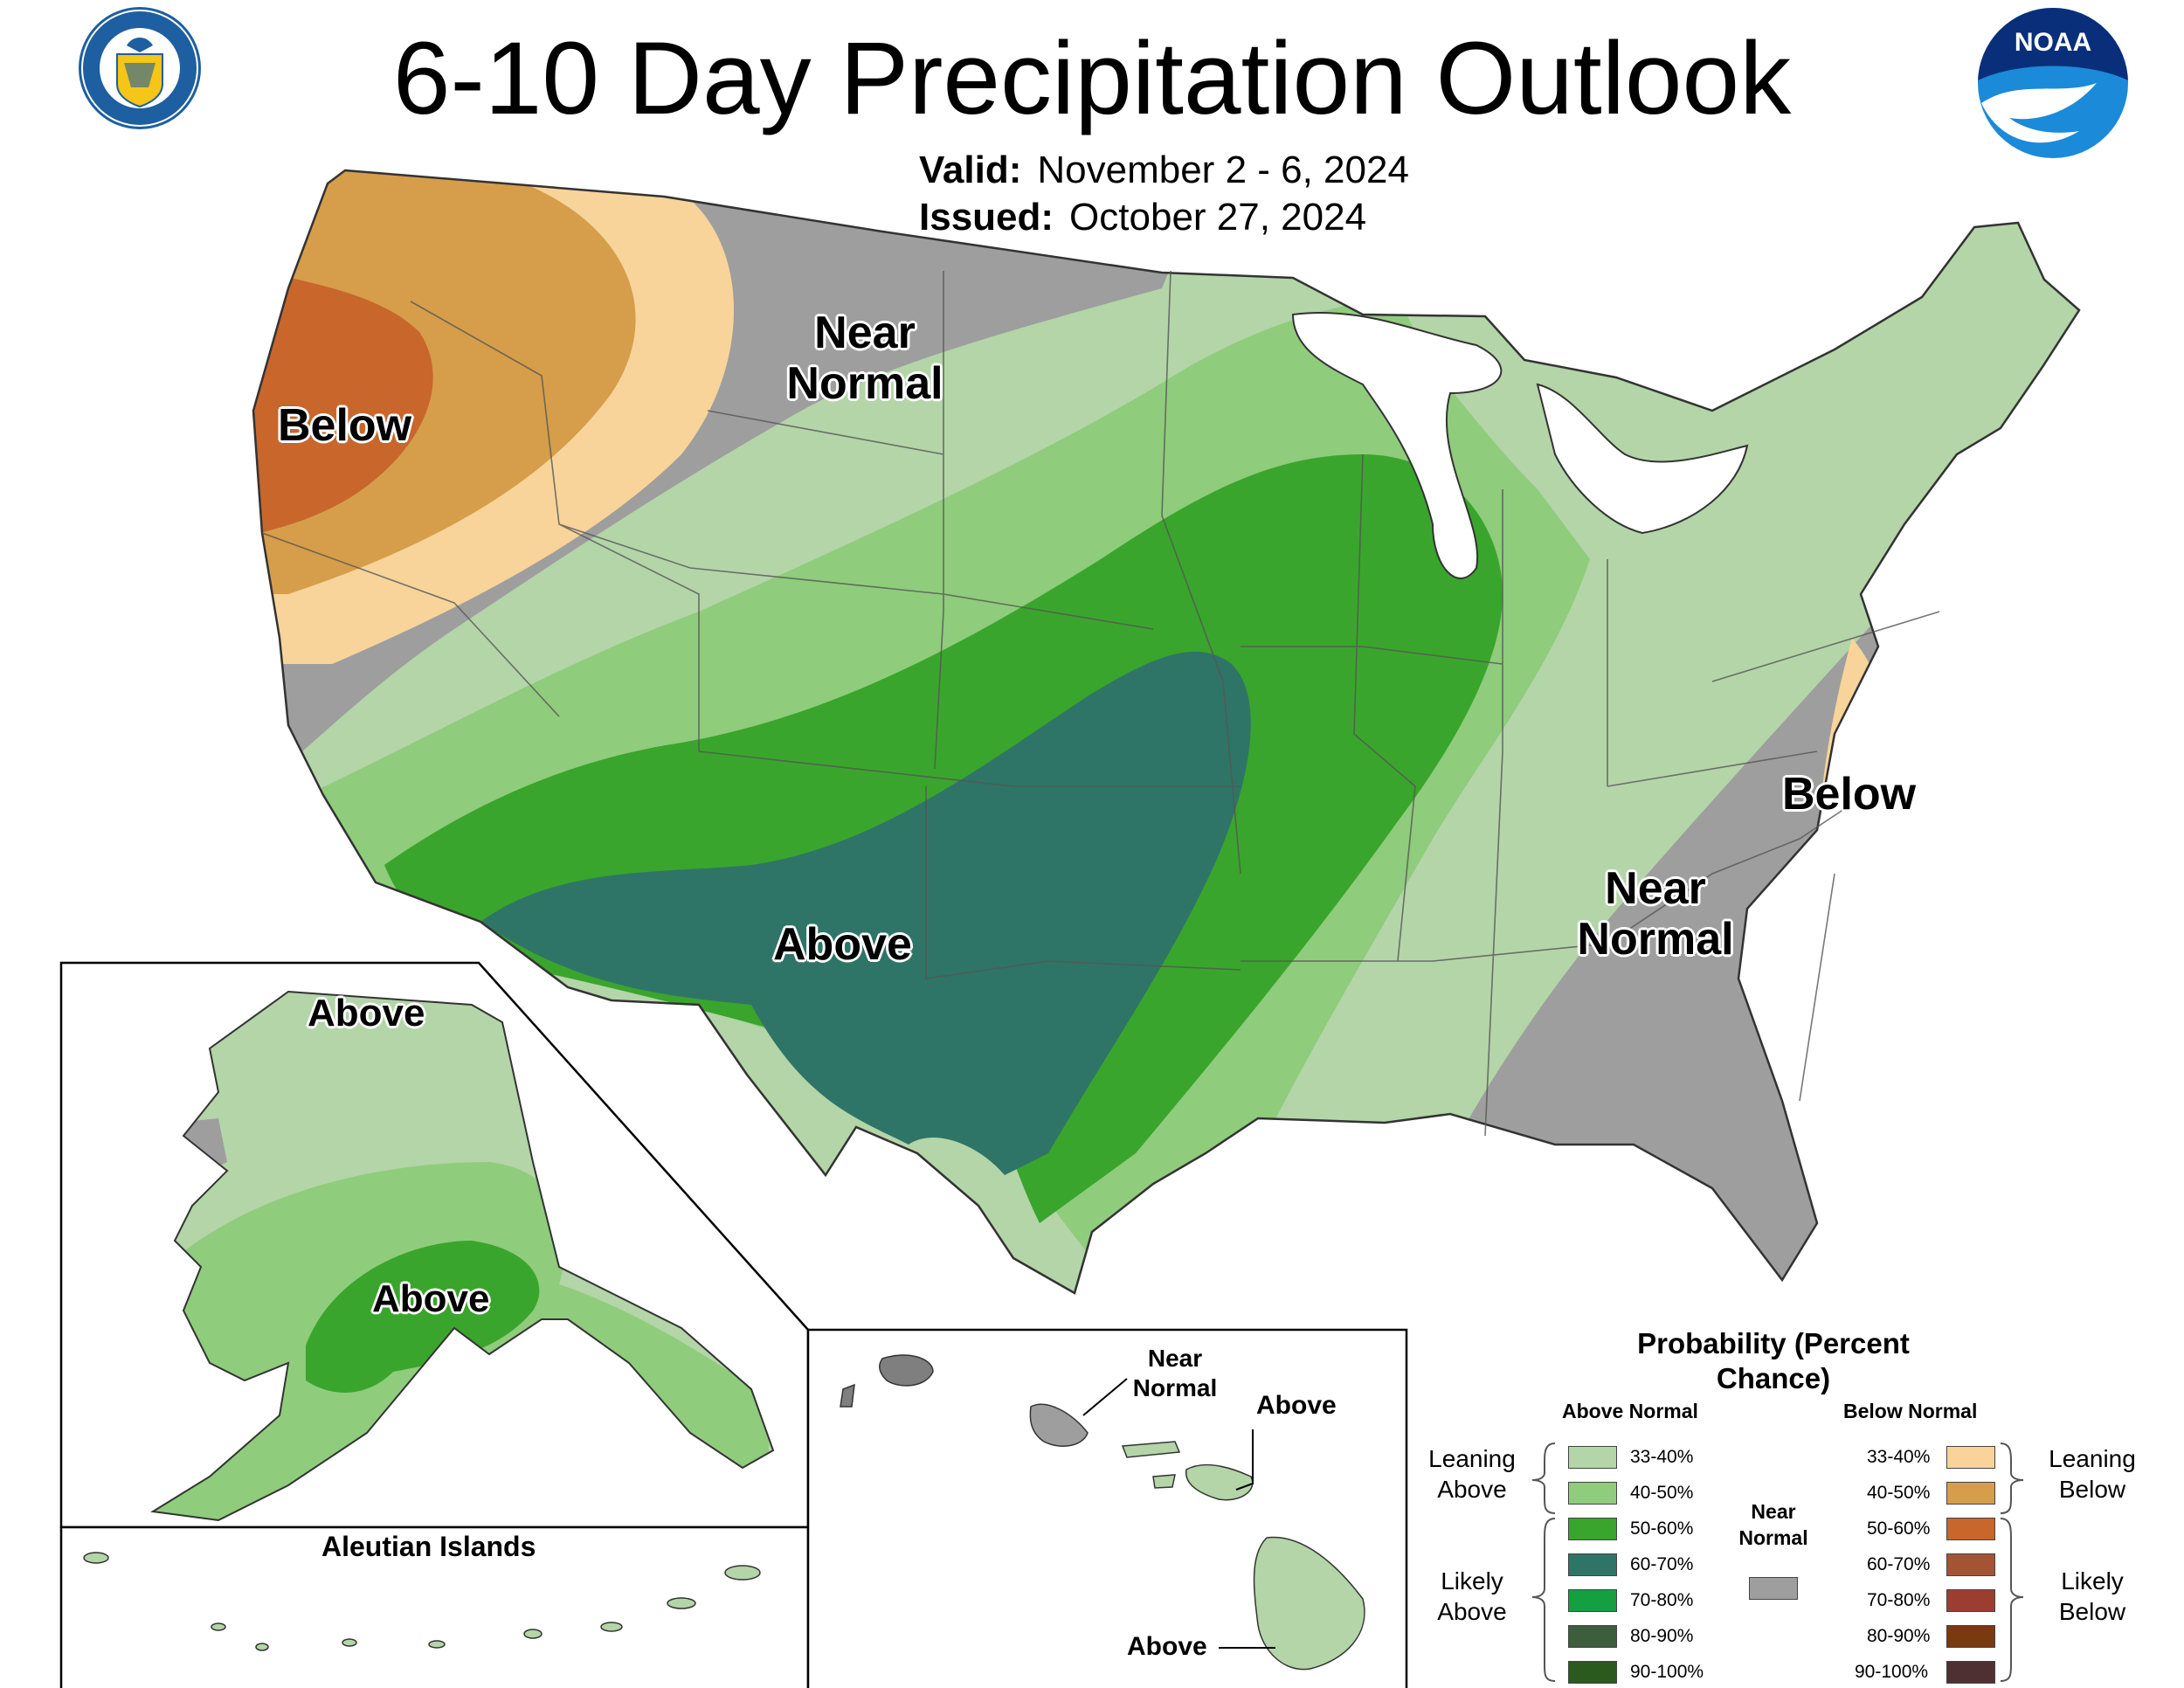 Image resolution: width=2184 pixels, height=1688 pixels. I want to click on lanai-shape, so click(1164, 1481).